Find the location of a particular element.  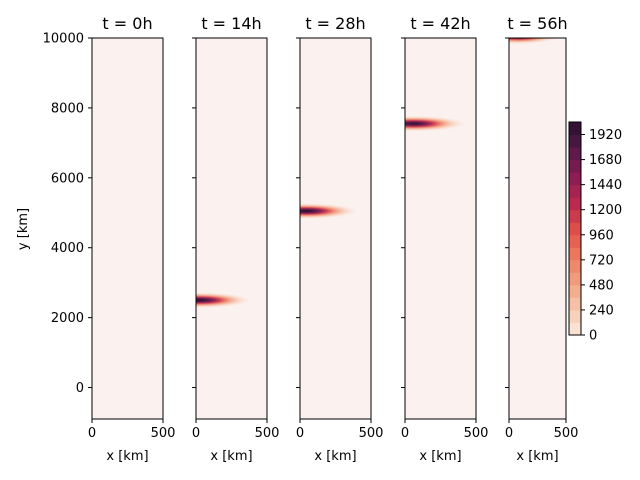

y-tick-label: 4000 is located at coordinates (67, 248).